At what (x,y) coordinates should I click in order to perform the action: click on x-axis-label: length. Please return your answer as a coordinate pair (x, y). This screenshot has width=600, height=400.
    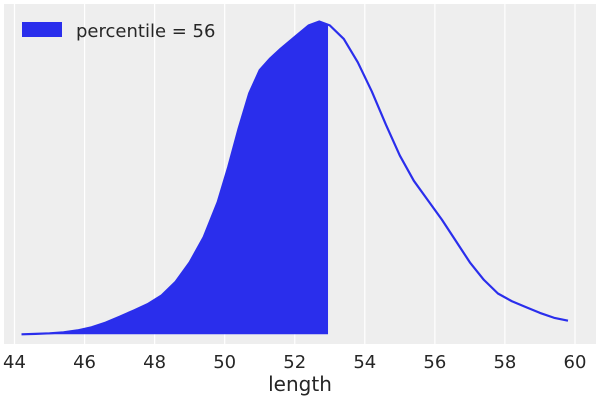
    Looking at the image, I should click on (300, 384).